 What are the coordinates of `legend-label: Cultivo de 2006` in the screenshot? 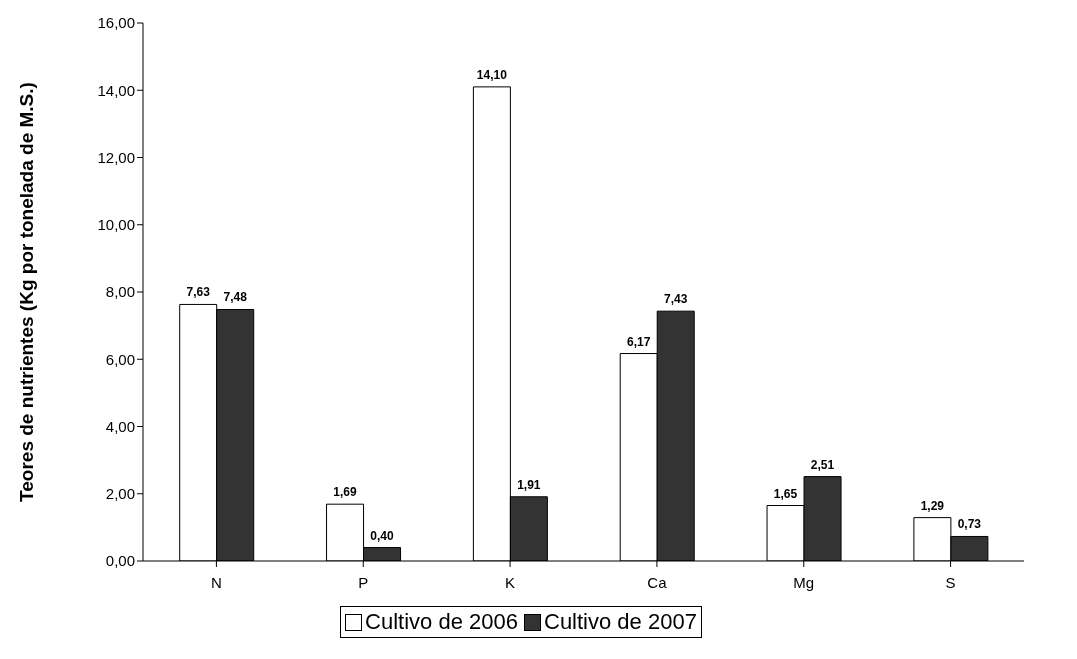 It's located at (441, 622).